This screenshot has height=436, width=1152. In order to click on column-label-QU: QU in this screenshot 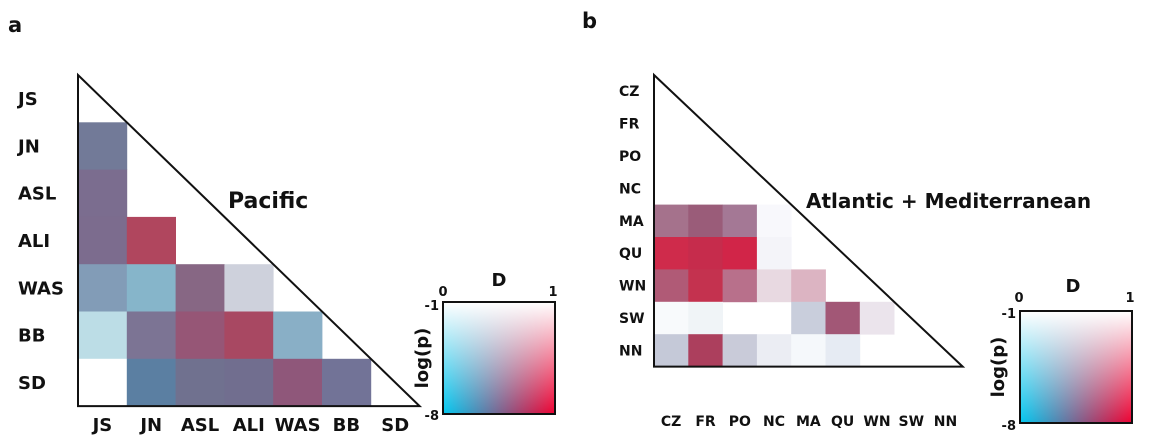, I will do `click(842, 422)`.